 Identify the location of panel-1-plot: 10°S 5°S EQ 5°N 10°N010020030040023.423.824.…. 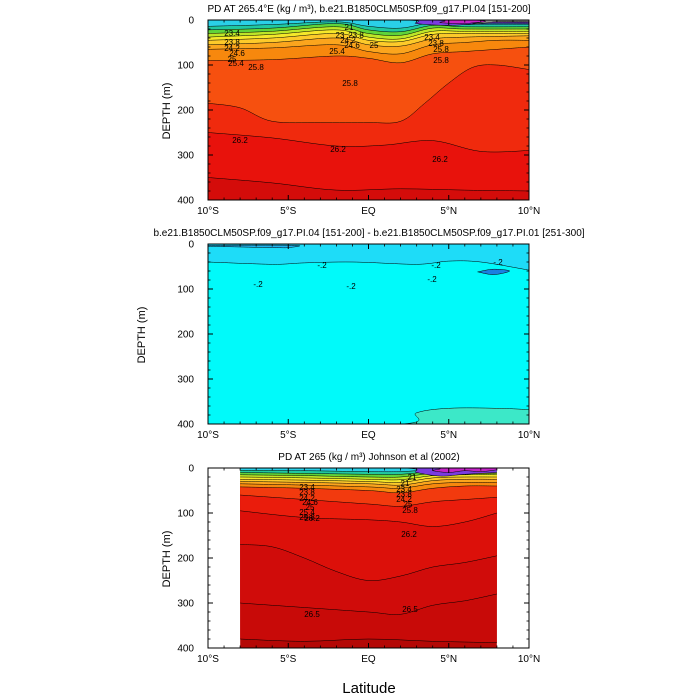
(358, 117).